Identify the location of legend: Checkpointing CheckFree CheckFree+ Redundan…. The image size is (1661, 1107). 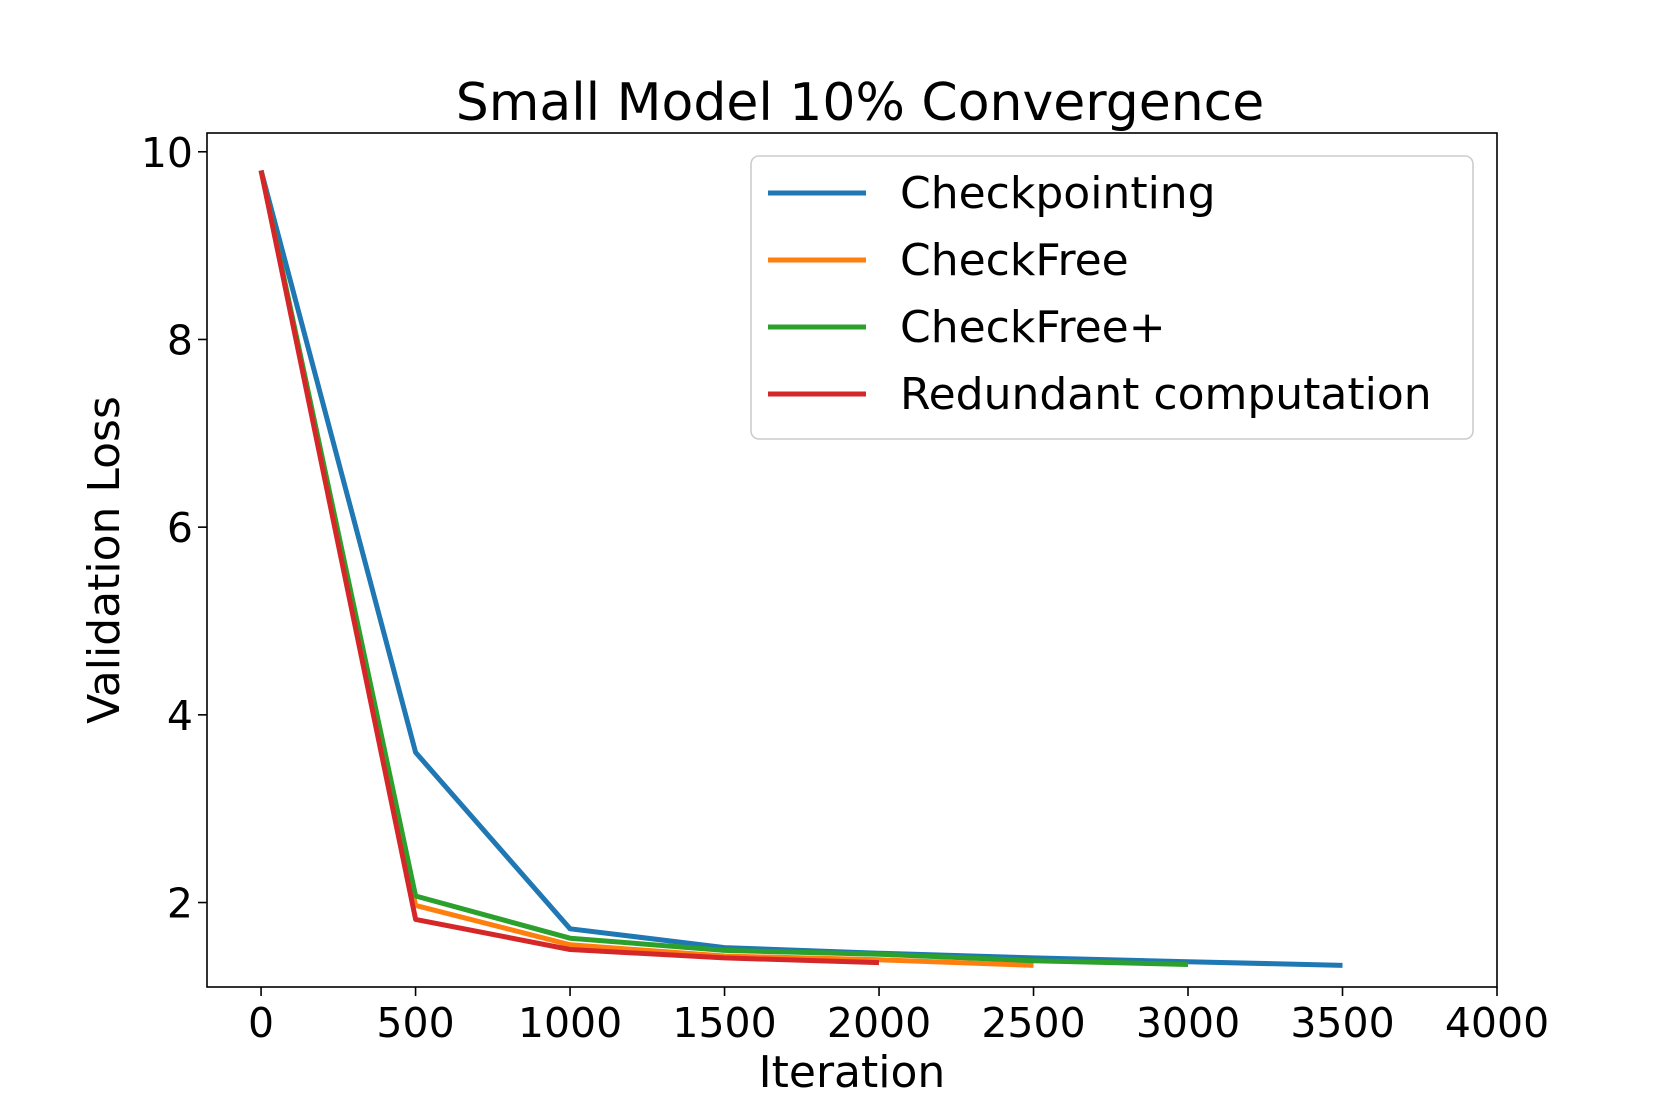
(1112, 297).